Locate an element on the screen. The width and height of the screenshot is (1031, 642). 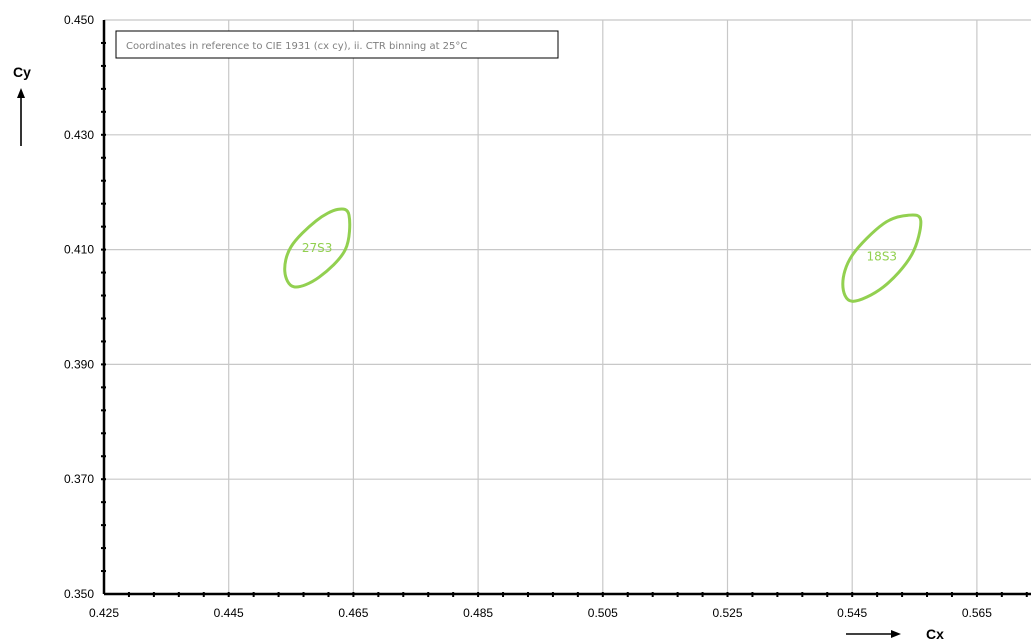
y-axis-title: Cy is located at coordinates (22, 72).